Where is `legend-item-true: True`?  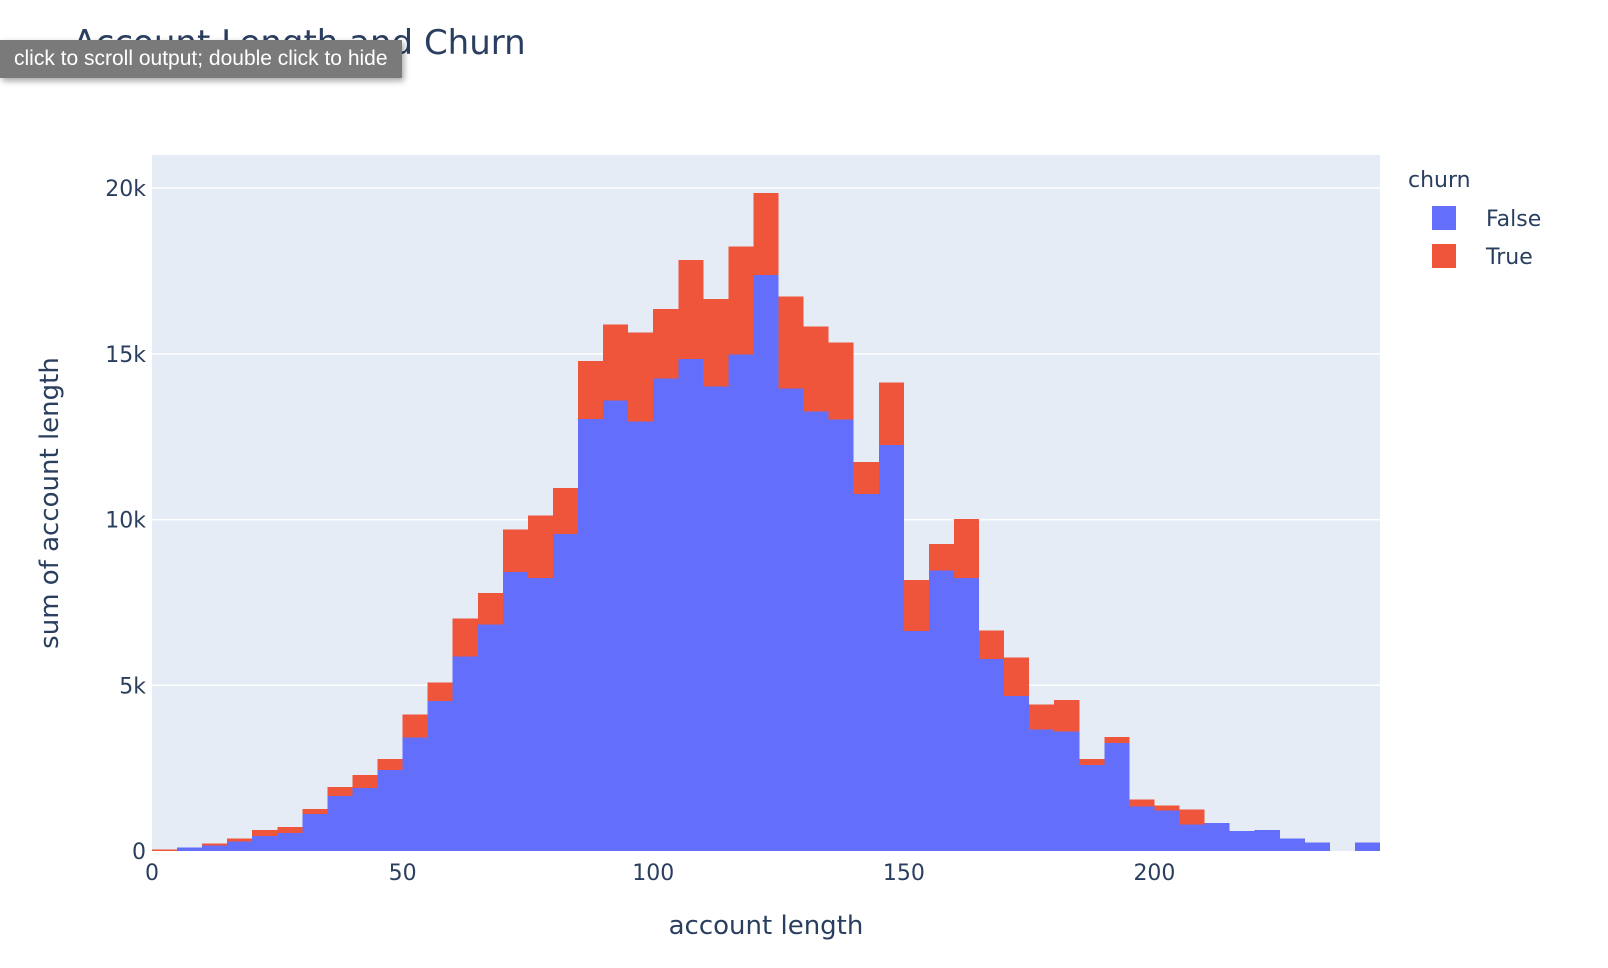 legend-item-true: True is located at coordinates (1482, 257).